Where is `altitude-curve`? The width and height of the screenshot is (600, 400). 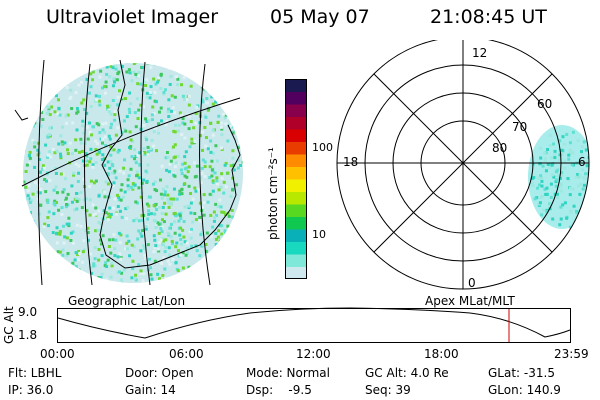 altitude-curve is located at coordinates (314, 323).